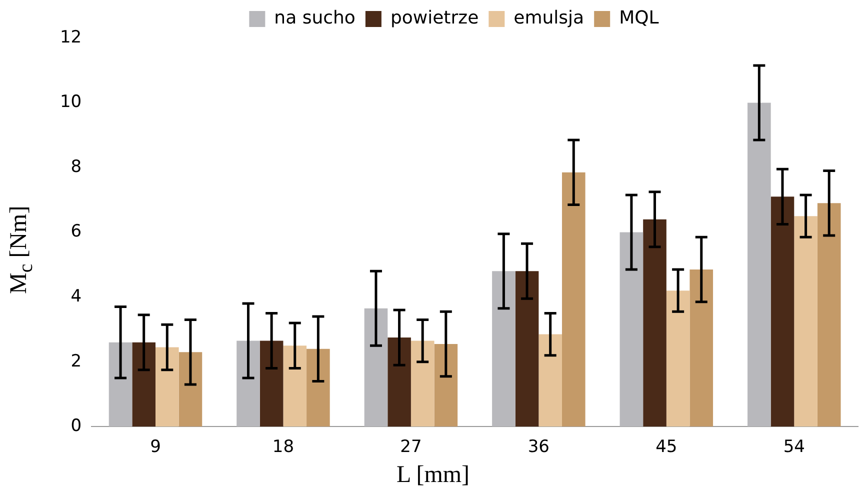 Image resolution: width=866 pixels, height=491 pixels. I want to click on y-tick-label: 4, so click(76, 296).